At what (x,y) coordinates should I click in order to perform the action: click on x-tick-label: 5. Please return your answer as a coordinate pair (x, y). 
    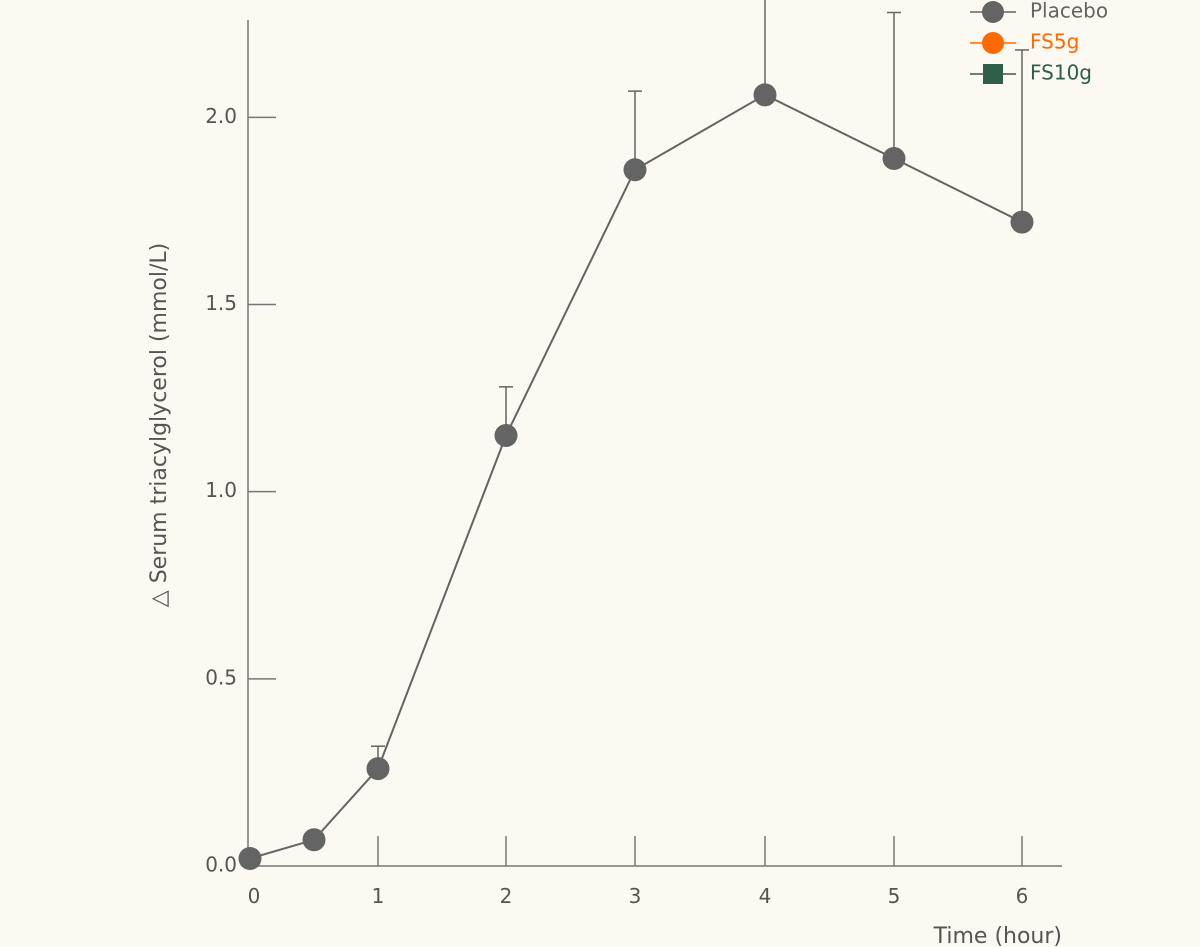
    Looking at the image, I should click on (894, 896).